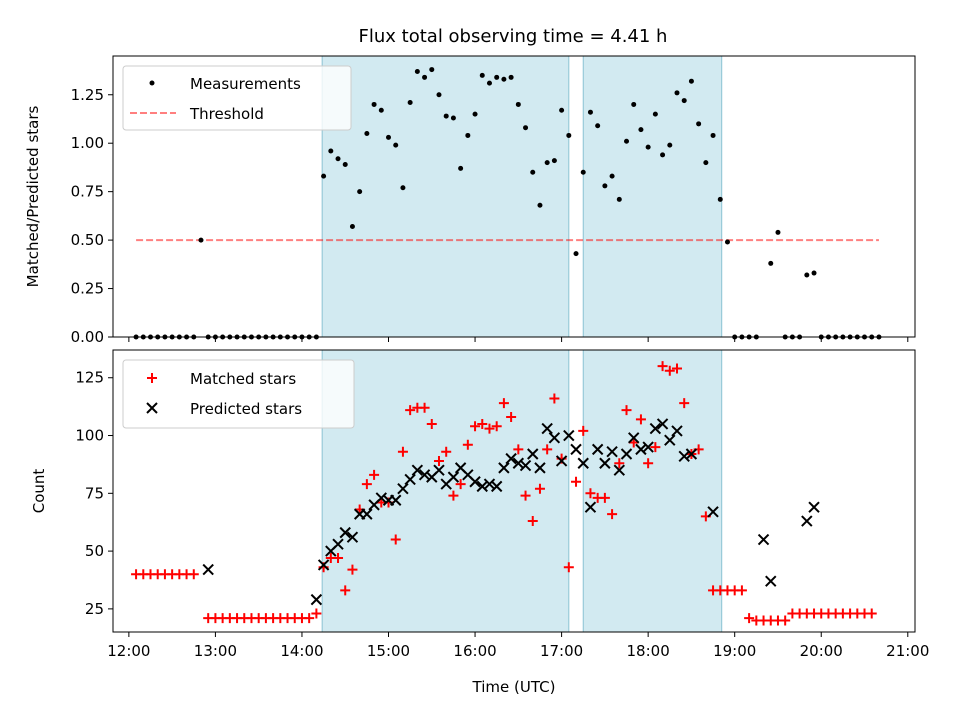 The image size is (960, 720). I want to click on top-legend: Measurements Threshold, so click(237, 98).